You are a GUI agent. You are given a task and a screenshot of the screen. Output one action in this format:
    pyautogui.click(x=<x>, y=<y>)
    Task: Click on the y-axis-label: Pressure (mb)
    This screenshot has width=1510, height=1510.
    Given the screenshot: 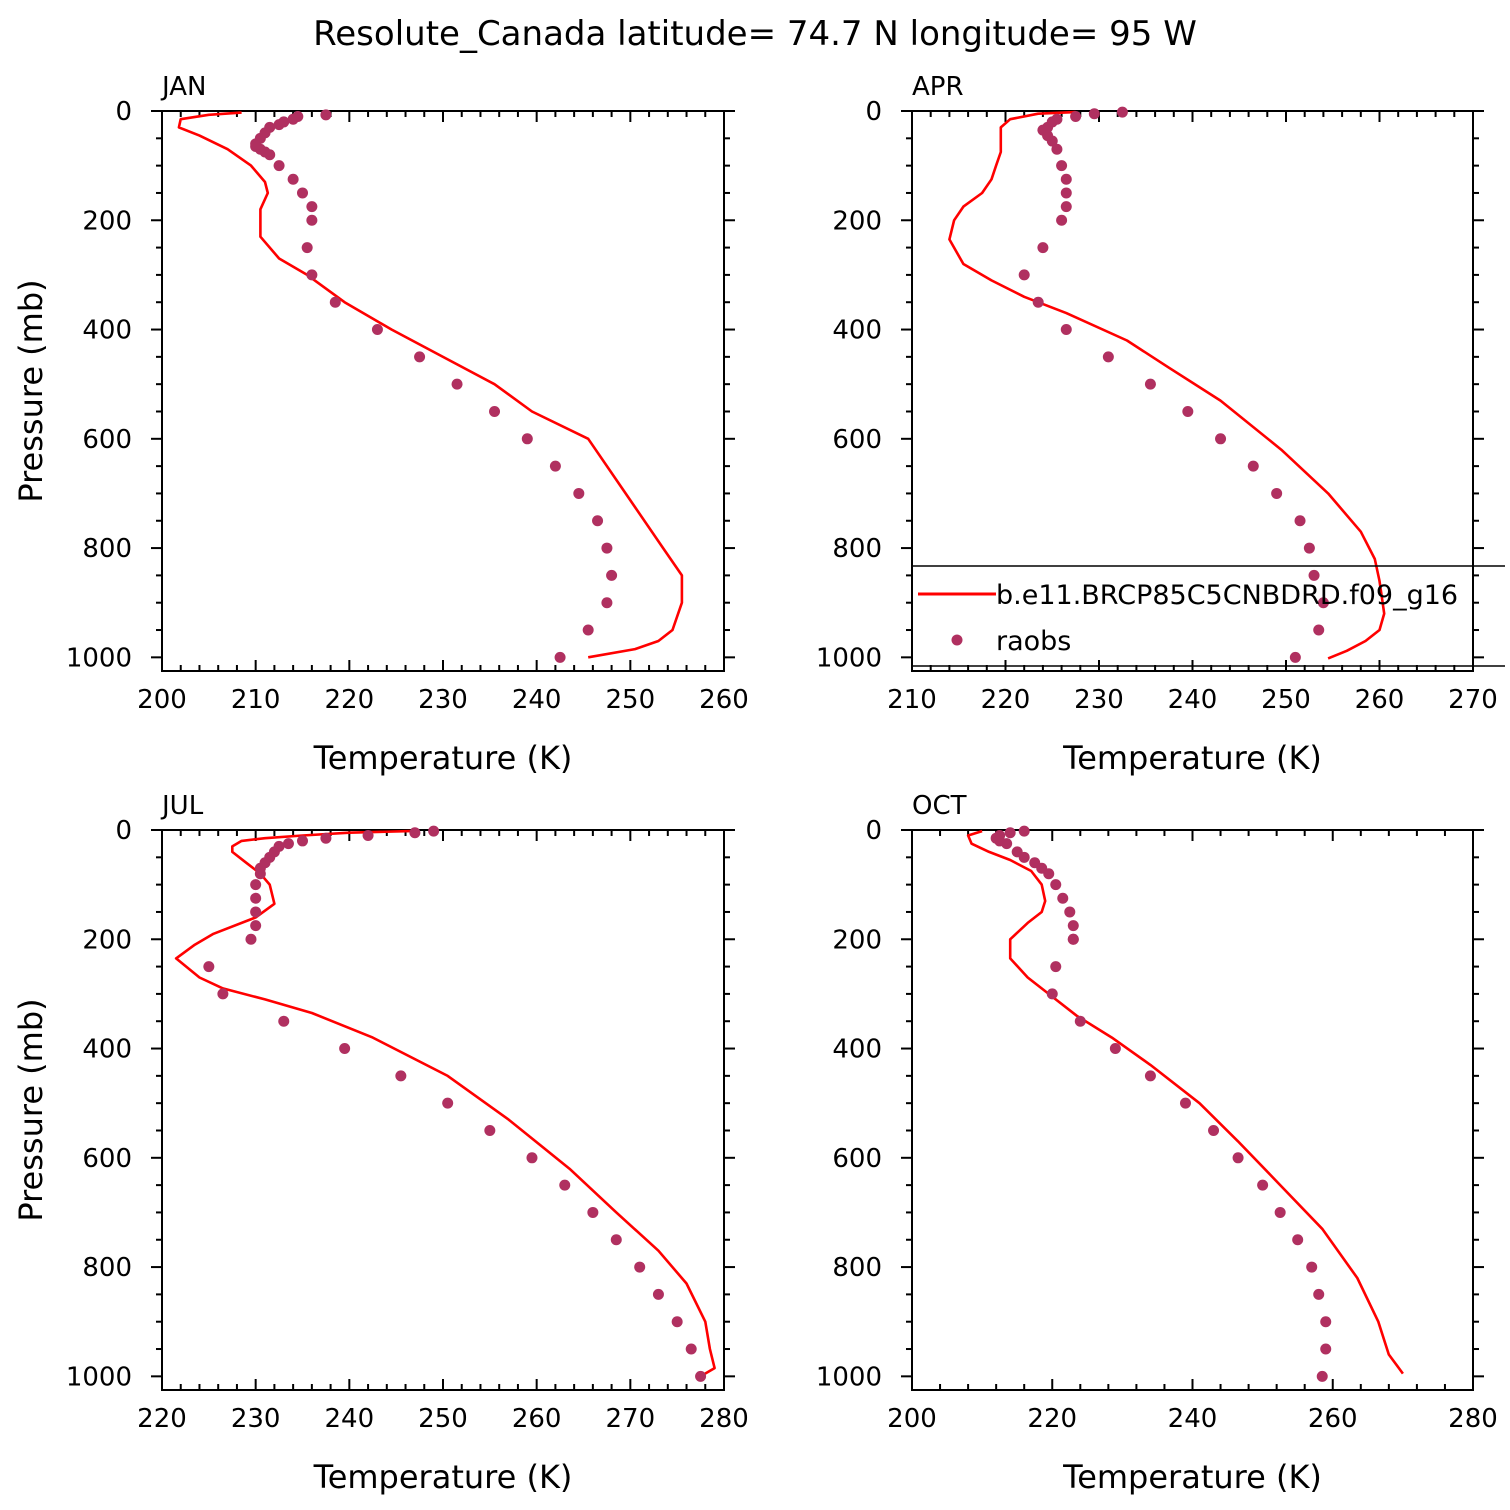 What is the action you would take?
    pyautogui.click(x=31, y=390)
    